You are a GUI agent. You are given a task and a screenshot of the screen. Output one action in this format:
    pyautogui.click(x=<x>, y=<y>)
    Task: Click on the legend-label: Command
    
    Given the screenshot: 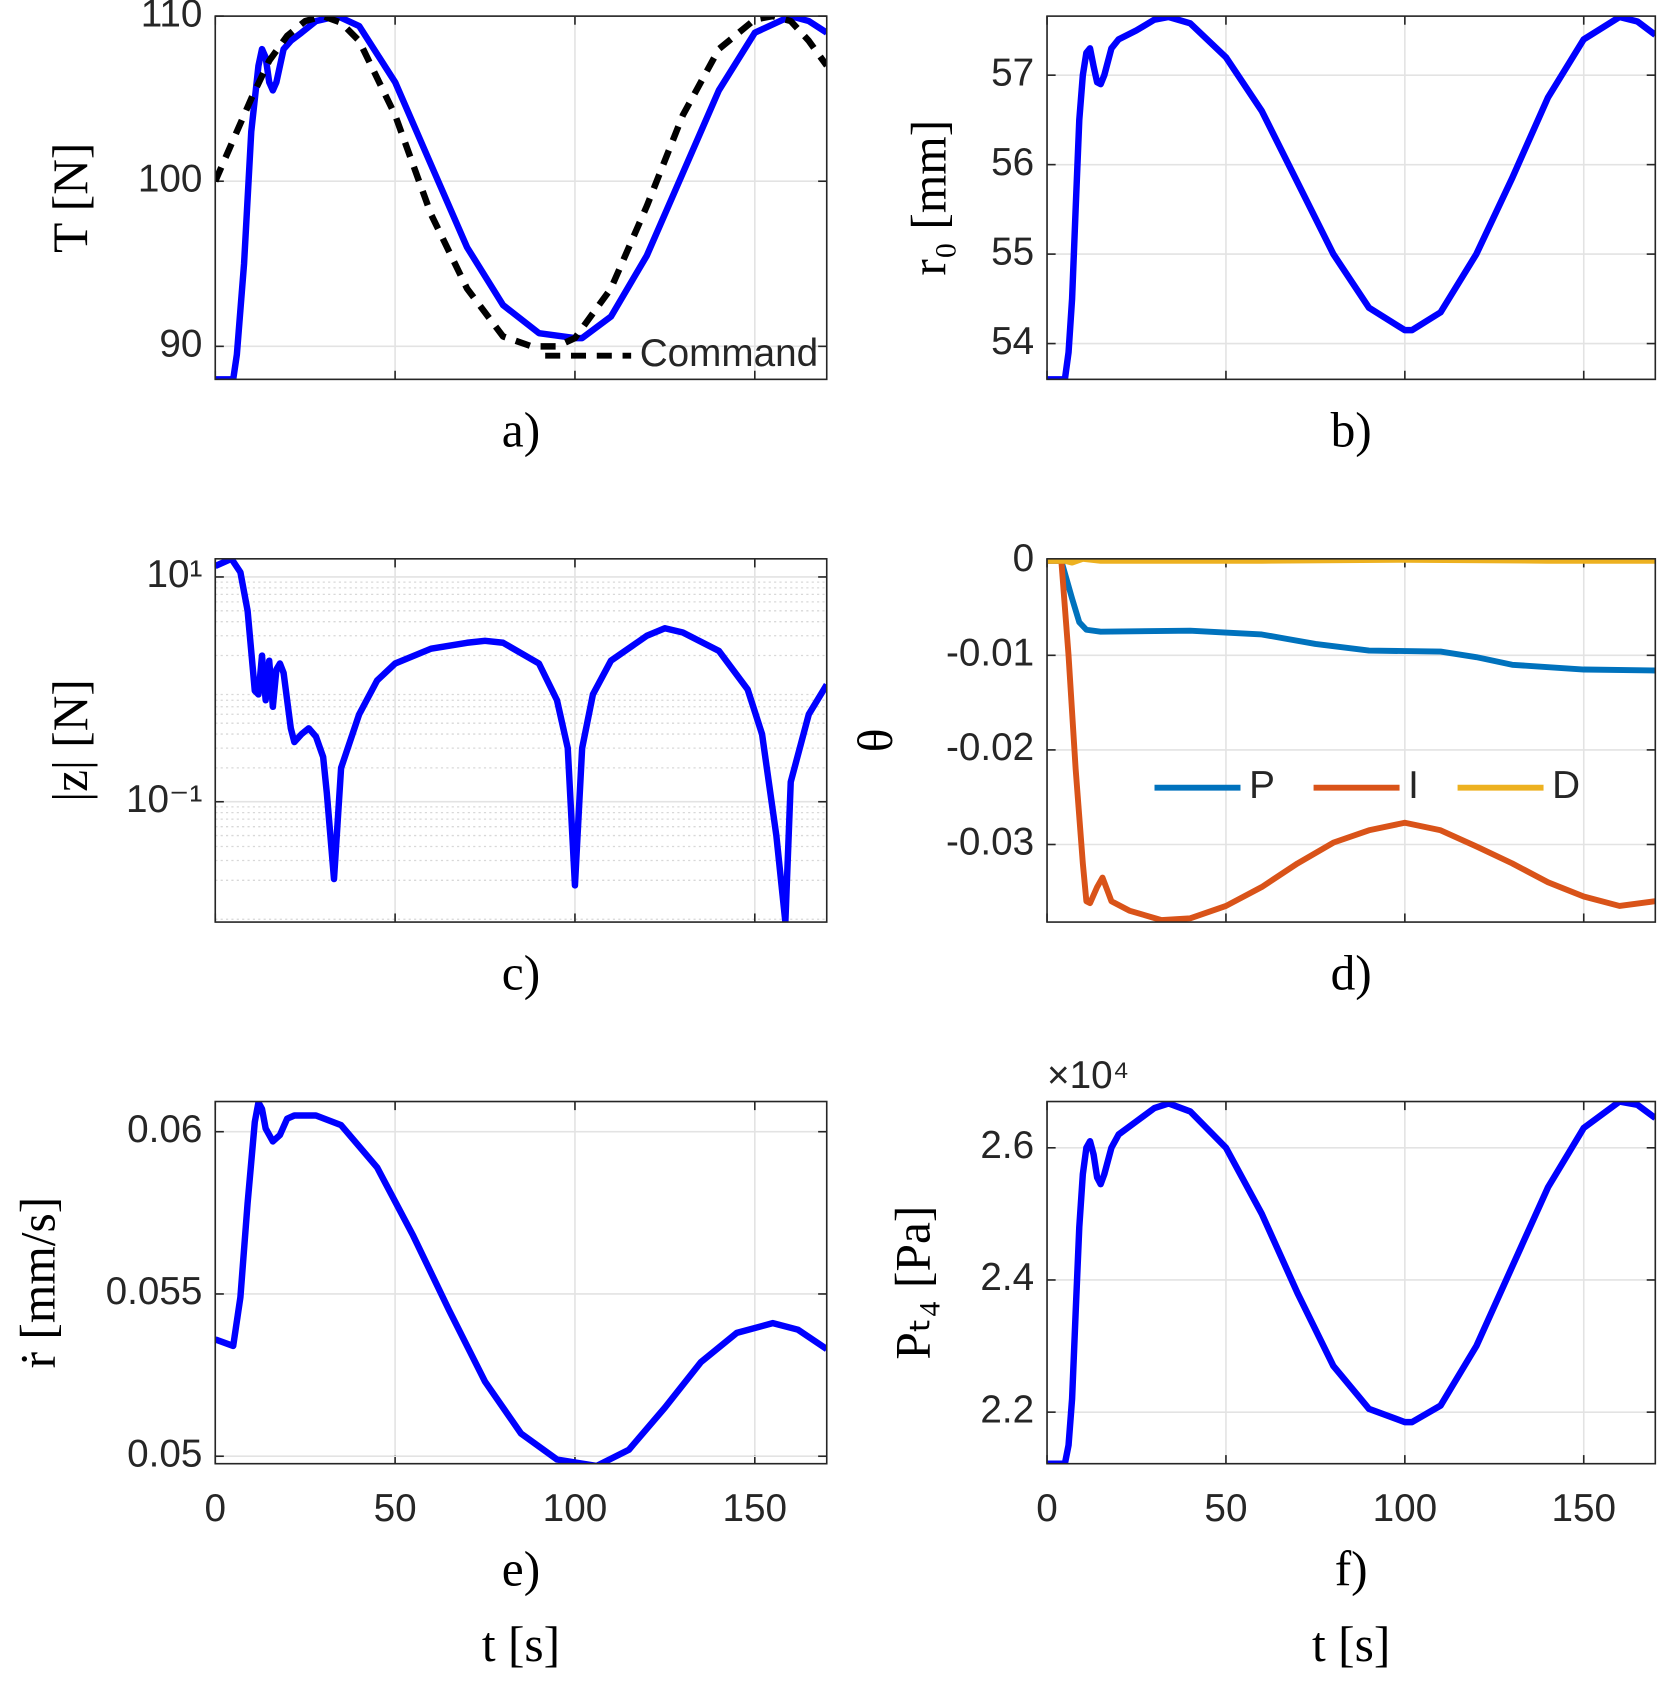 What is the action you would take?
    pyautogui.click(x=729, y=353)
    